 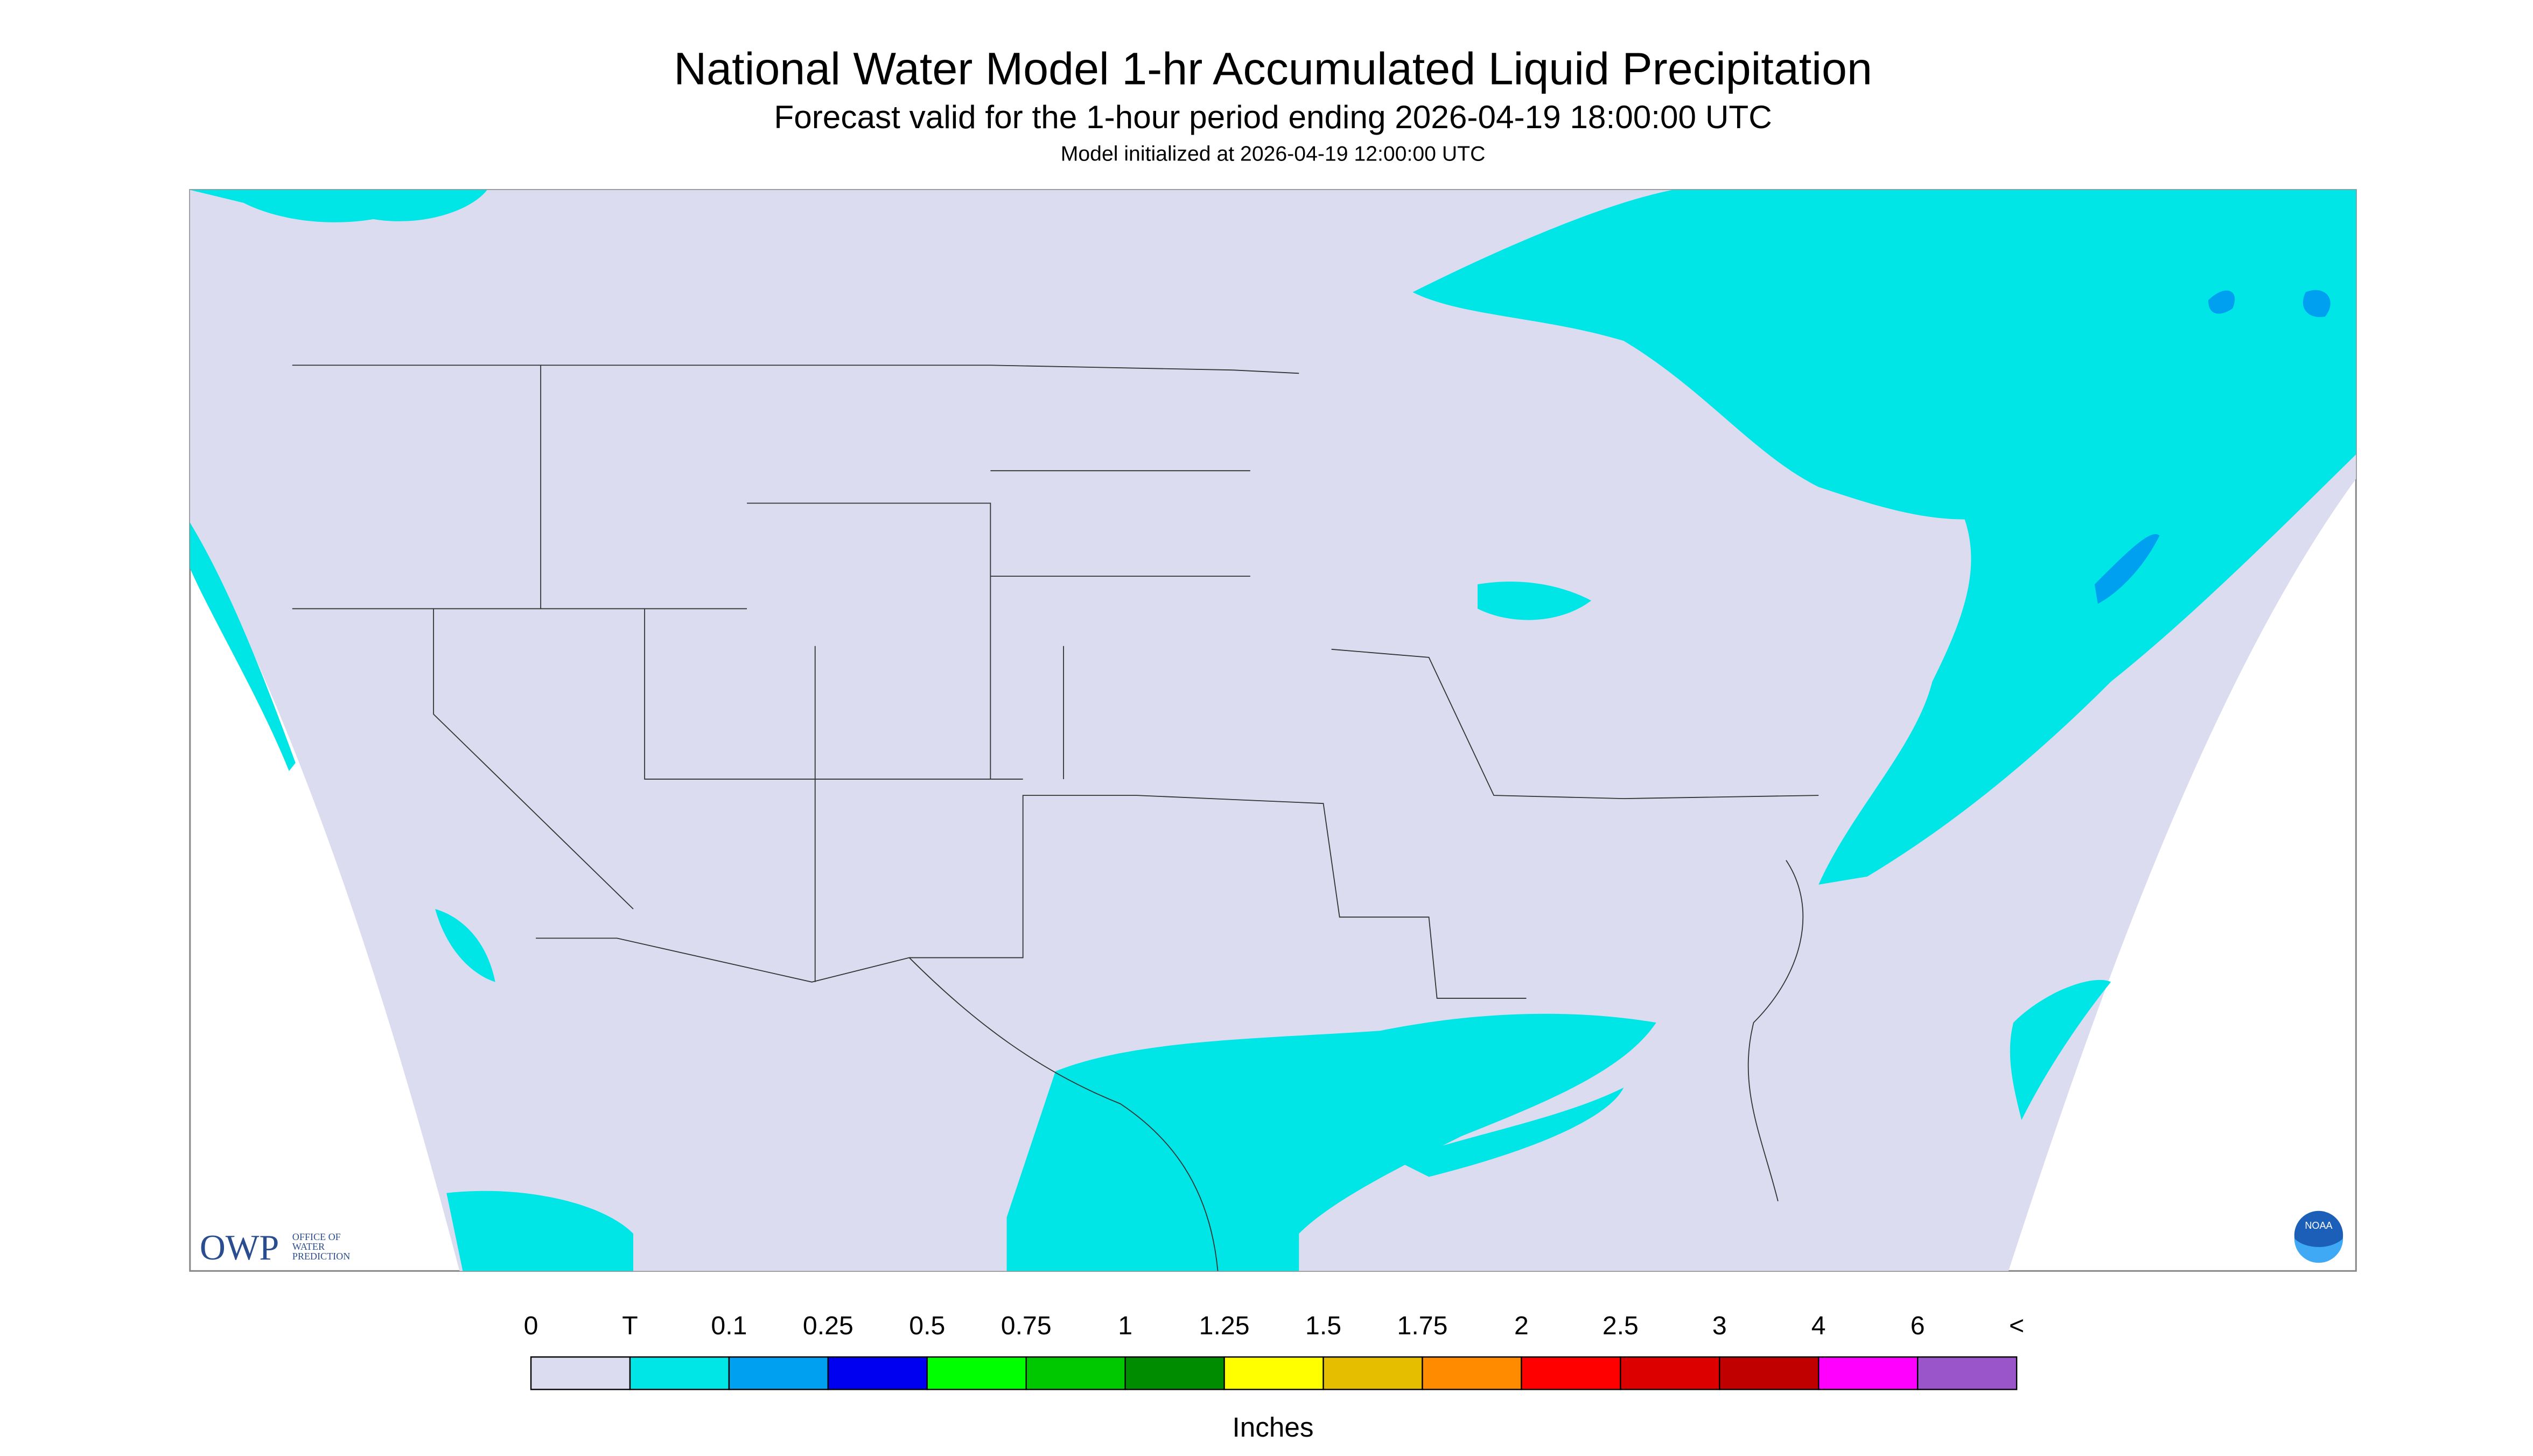 I want to click on colorbar-label: 2.5, so click(x=1621, y=1325).